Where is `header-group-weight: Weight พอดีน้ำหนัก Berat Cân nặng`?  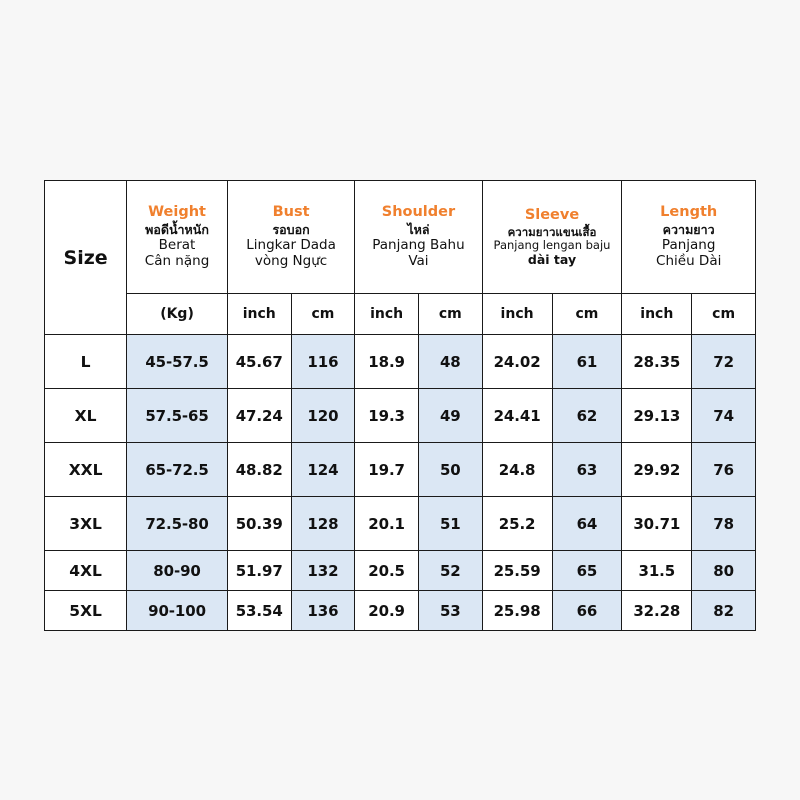
header-group-weight: Weight พอดีน้ำหนัก Berat Cân nặng is located at coordinates (177, 237).